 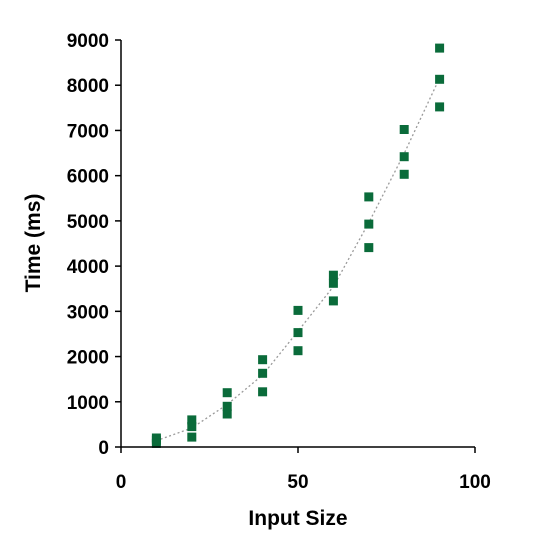 What do you see at coordinates (121, 482) in the screenshot?
I see `x-tick-label: 0` at bounding box center [121, 482].